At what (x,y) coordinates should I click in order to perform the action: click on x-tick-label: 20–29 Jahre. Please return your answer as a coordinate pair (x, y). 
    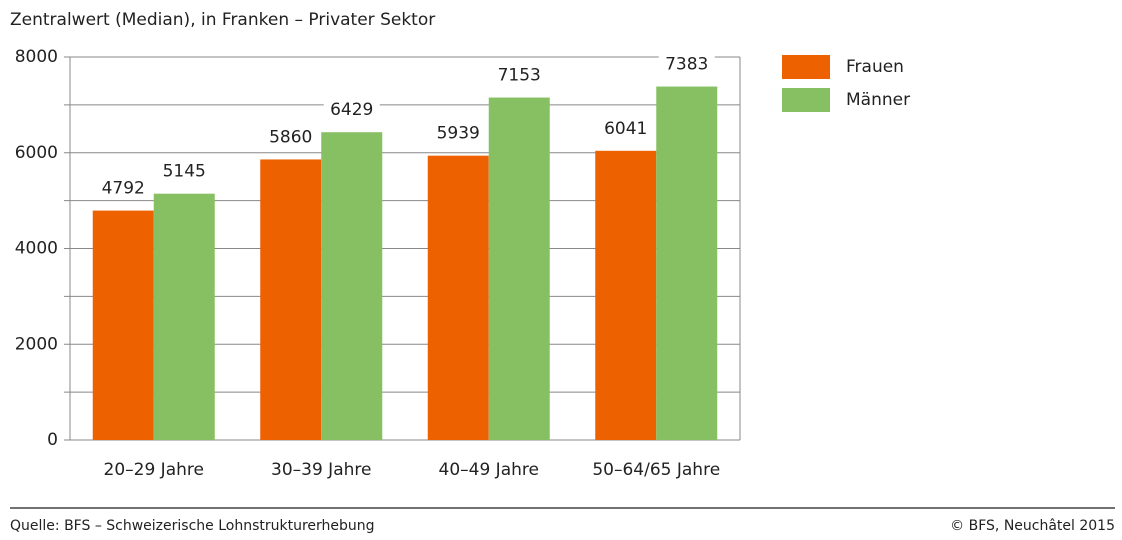
    Looking at the image, I should click on (154, 470).